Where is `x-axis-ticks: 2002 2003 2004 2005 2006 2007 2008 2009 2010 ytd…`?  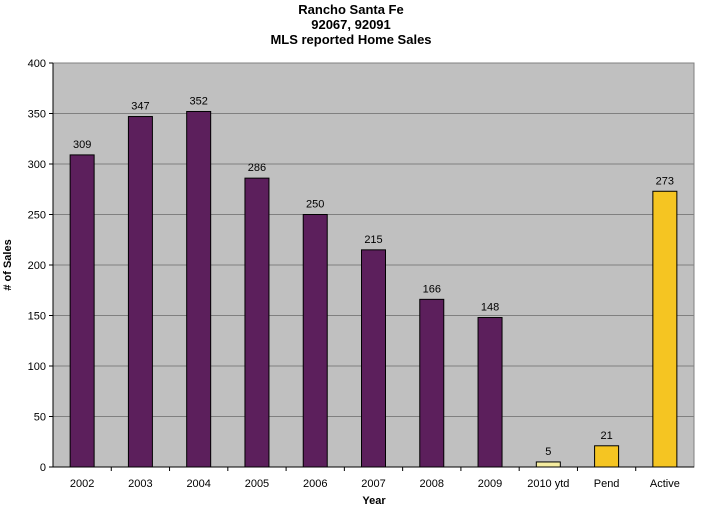
x-axis-ticks: 2002 2003 2004 2005 2006 2007 2008 2009 2010 ytd… is located at coordinates (375, 478).